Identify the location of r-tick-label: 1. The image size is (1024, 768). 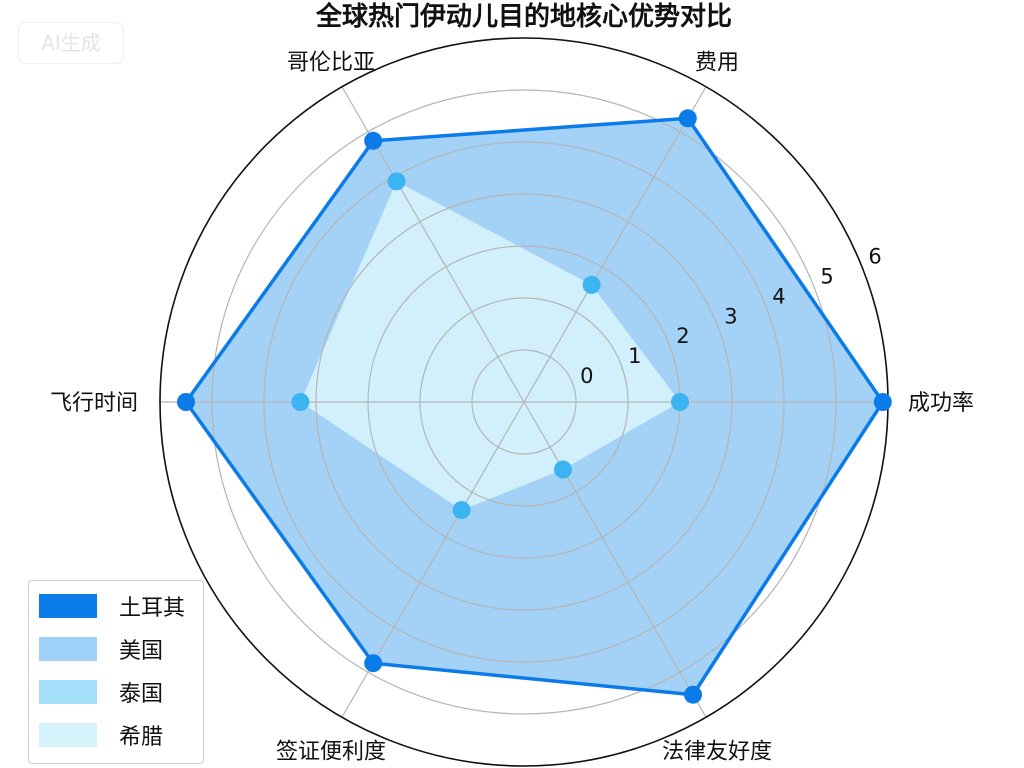
(634, 356).